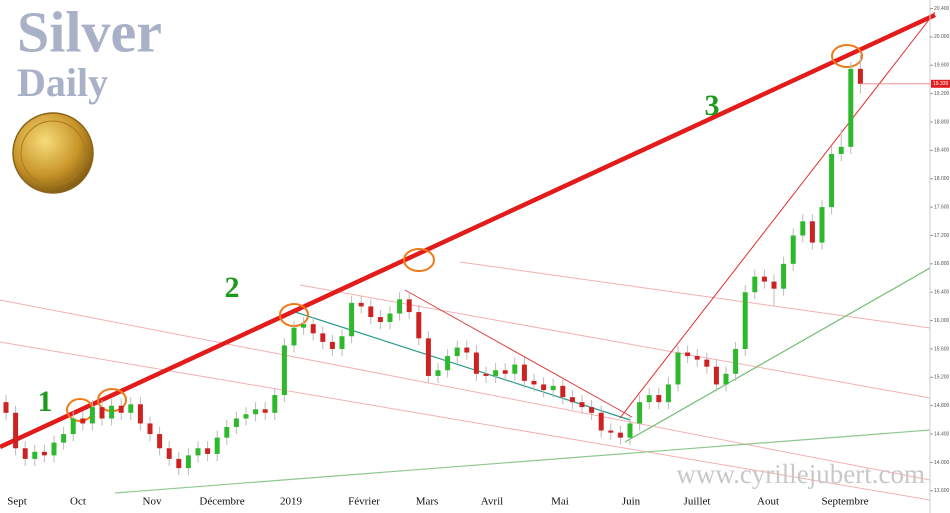 This screenshot has width=950, height=513. What do you see at coordinates (17, 502) in the screenshot?
I see `x-tick-label: Sept` at bounding box center [17, 502].